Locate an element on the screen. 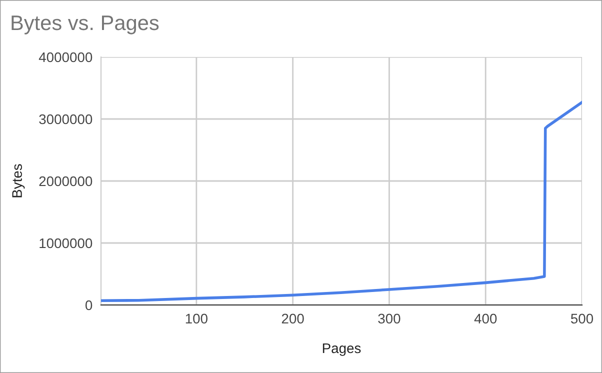 The height and width of the screenshot is (373, 602). x-tick-label: 500 is located at coordinates (582, 319).